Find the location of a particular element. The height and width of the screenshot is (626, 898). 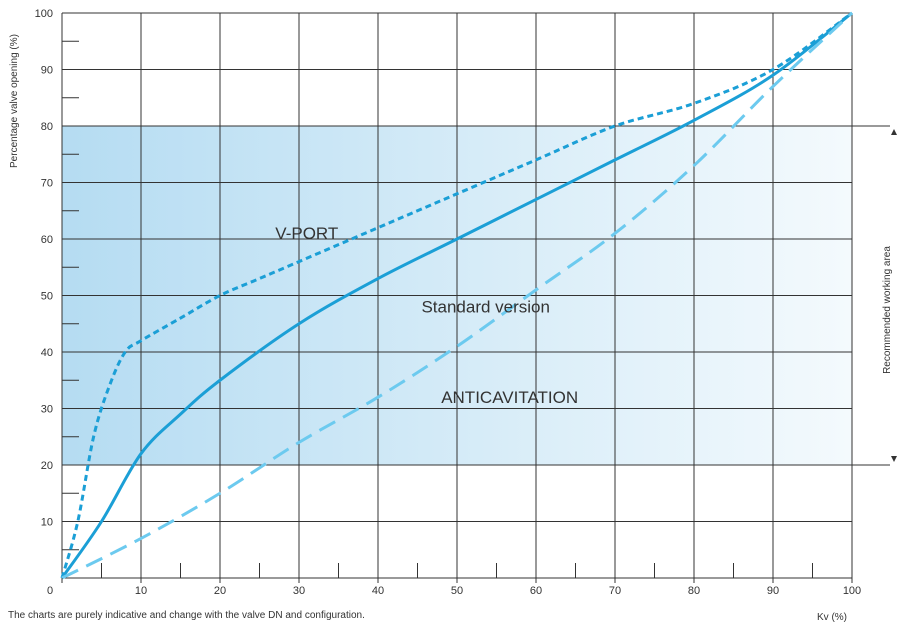

curve-label-anticavitation: ANTICAVITATION is located at coordinates (509, 397).